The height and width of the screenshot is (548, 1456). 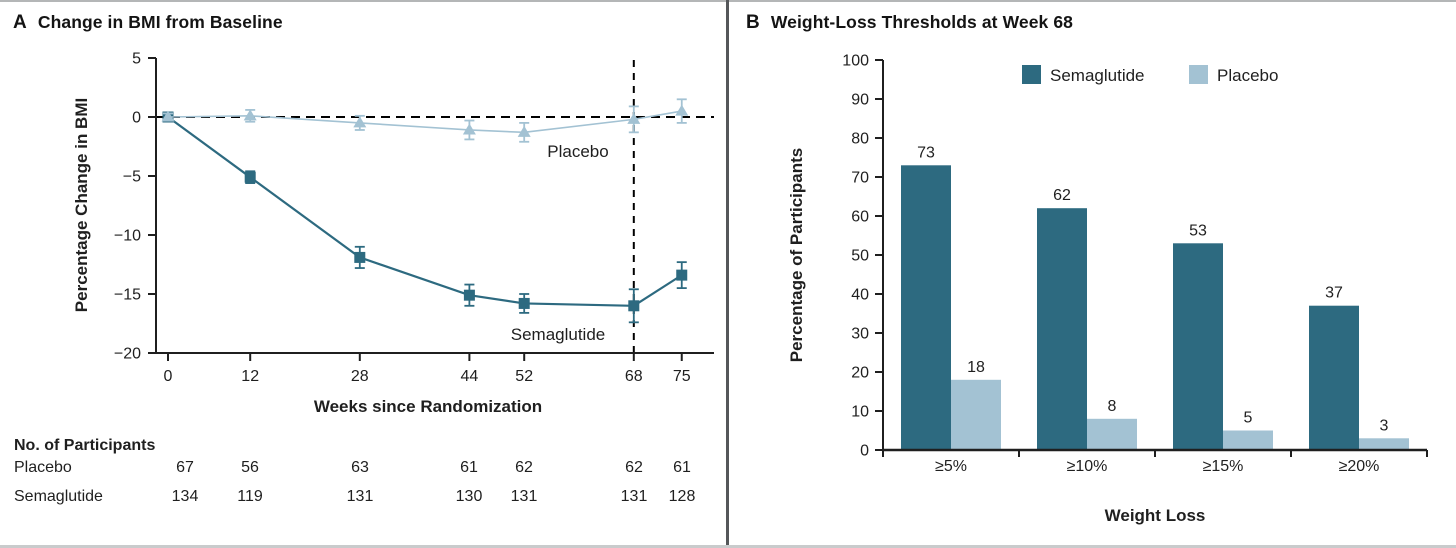 I want to click on series-line, so click(x=424, y=122).